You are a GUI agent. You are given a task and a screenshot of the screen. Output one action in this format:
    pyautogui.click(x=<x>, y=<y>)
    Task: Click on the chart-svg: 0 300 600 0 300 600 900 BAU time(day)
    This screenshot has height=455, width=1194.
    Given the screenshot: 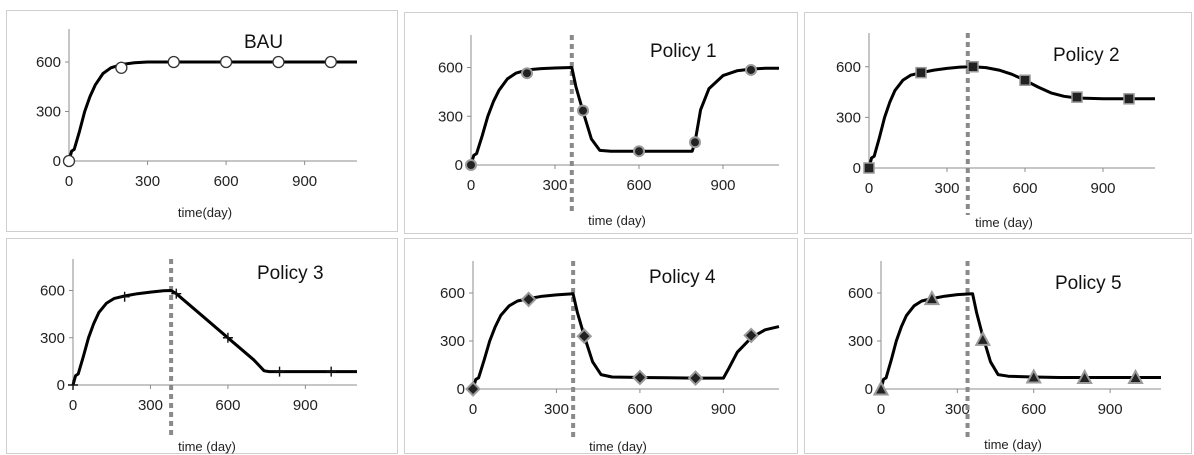 What is the action you would take?
    pyautogui.click(x=196, y=124)
    